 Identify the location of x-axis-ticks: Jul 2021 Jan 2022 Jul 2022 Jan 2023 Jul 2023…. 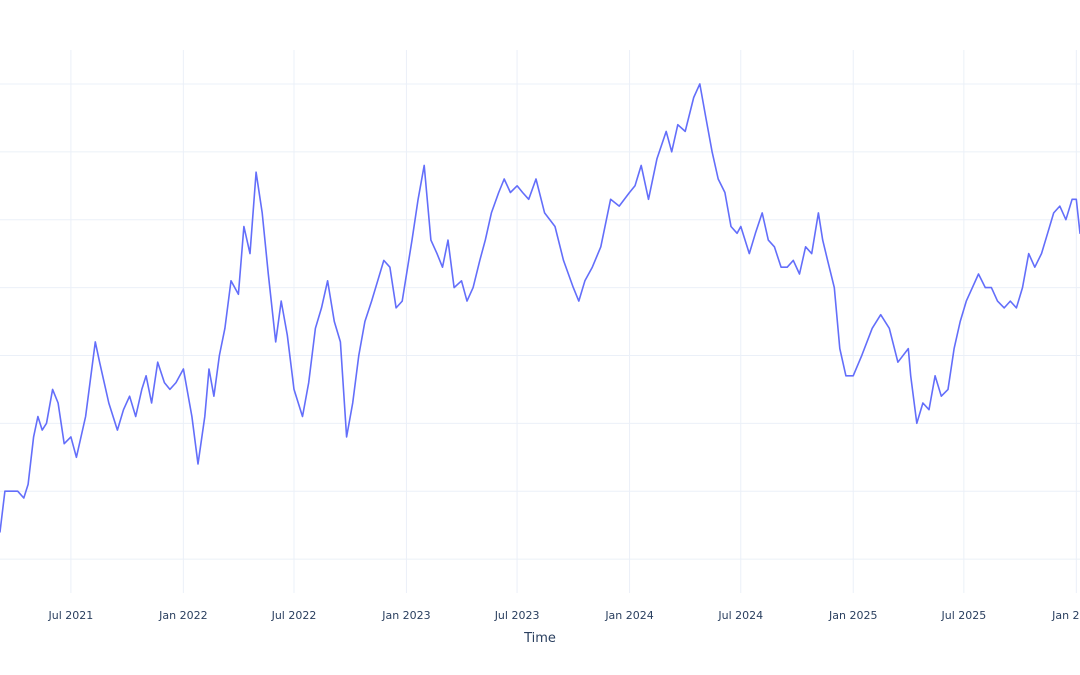
(564, 615).